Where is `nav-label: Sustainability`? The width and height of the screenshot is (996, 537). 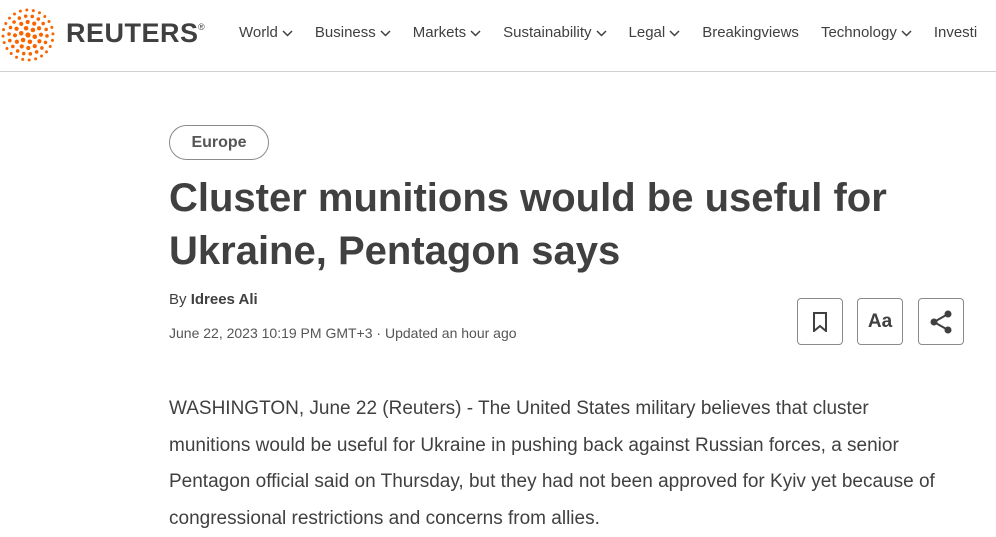 nav-label: Sustainability is located at coordinates (547, 32).